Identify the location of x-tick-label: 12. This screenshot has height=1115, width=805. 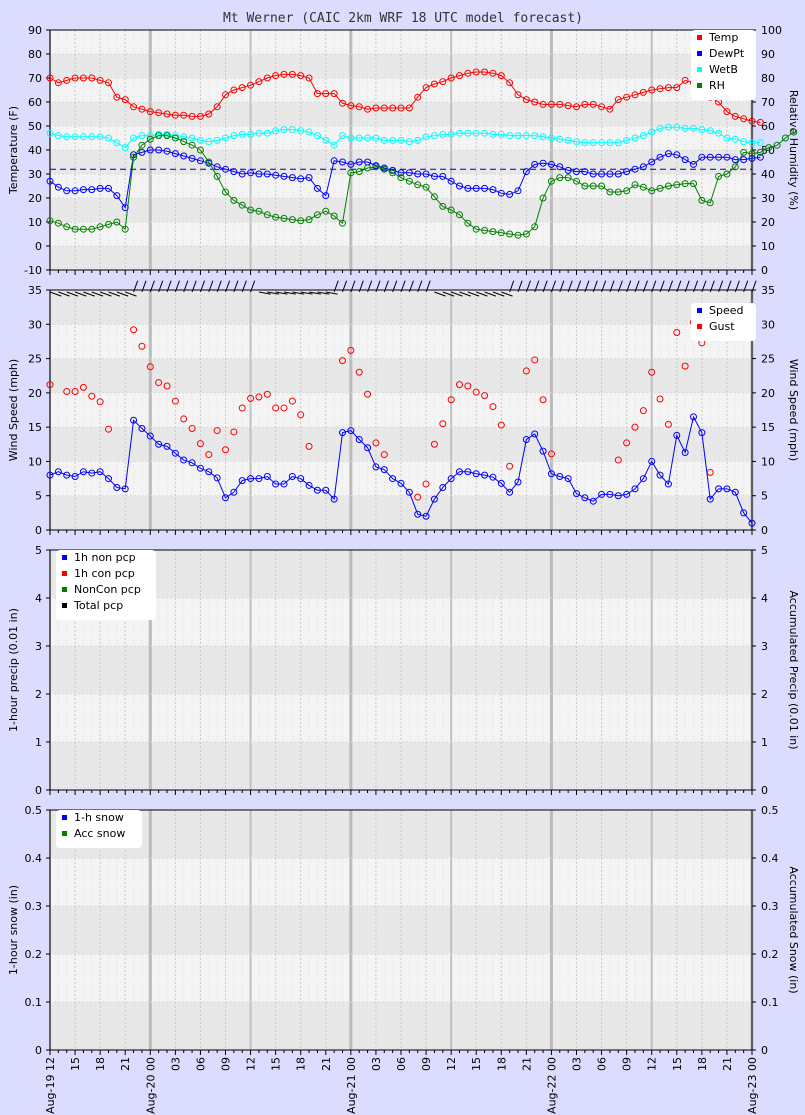
(652, 1064).